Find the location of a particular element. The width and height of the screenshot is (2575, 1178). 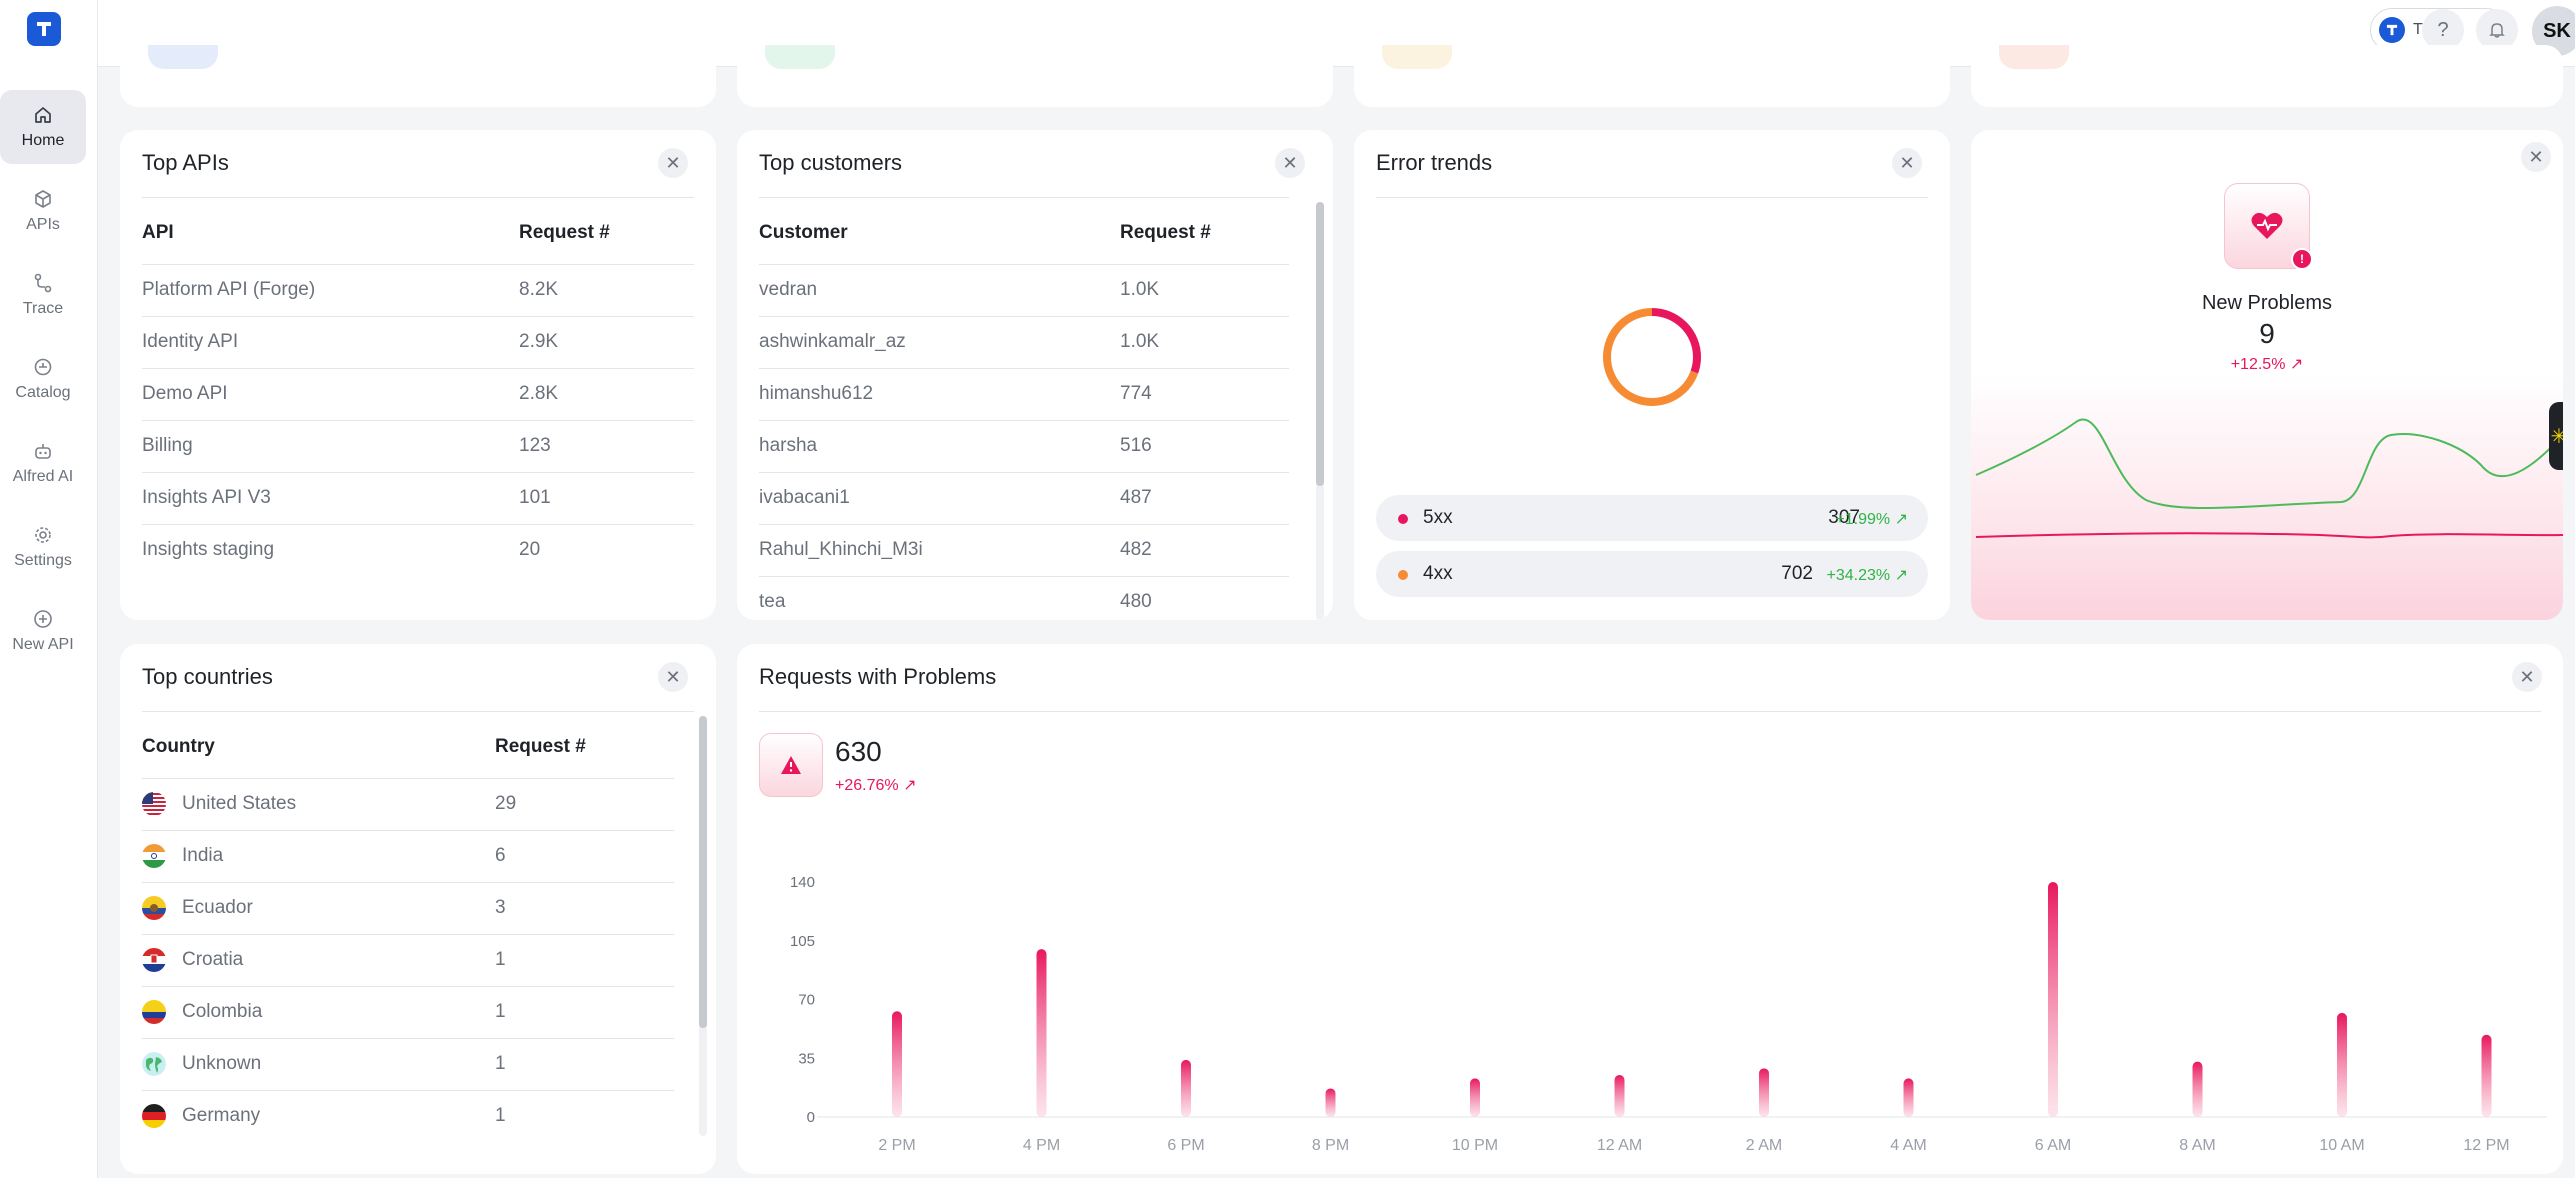

table-row: Insights API V3 101 is located at coordinates (418, 498).